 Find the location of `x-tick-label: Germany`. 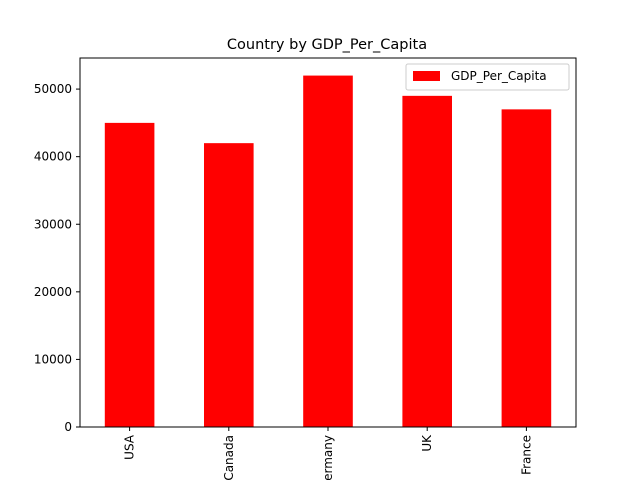

x-tick-label: Germany is located at coordinates (328, 457).